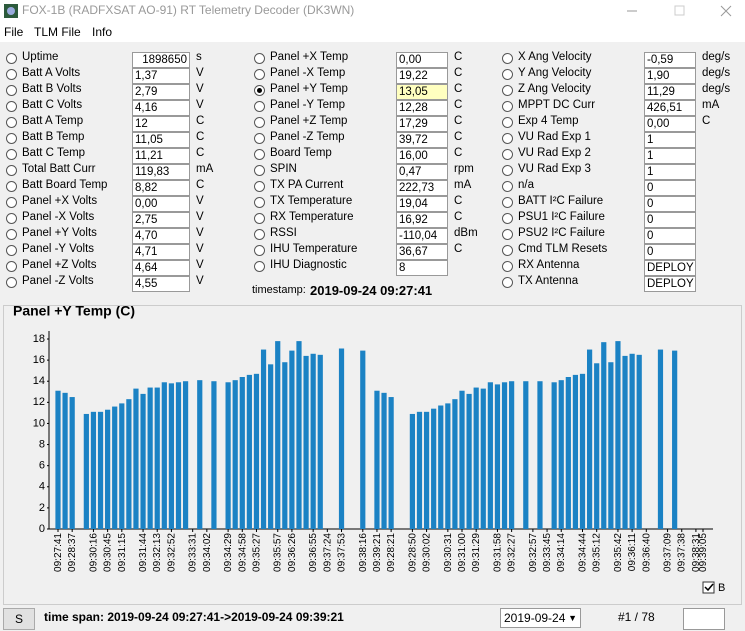 The image size is (745, 631). Describe the element at coordinates (102, 32) in the screenshot. I see `menu-item: Info` at that location.